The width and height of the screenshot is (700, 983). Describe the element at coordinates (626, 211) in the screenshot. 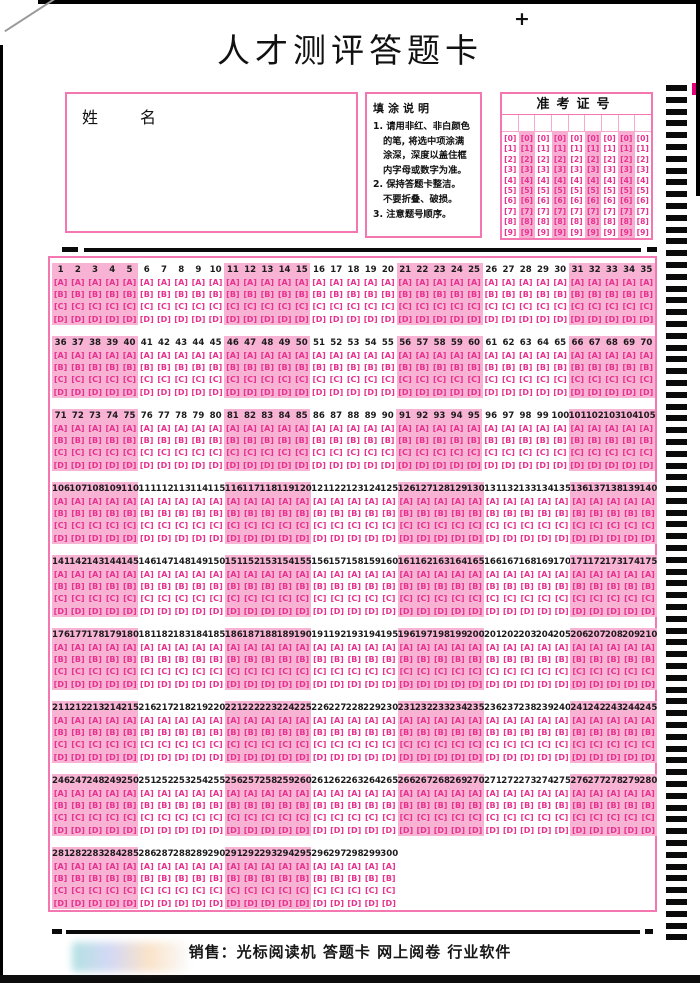

I see `admission-digit-bubble-7: [7]` at that location.